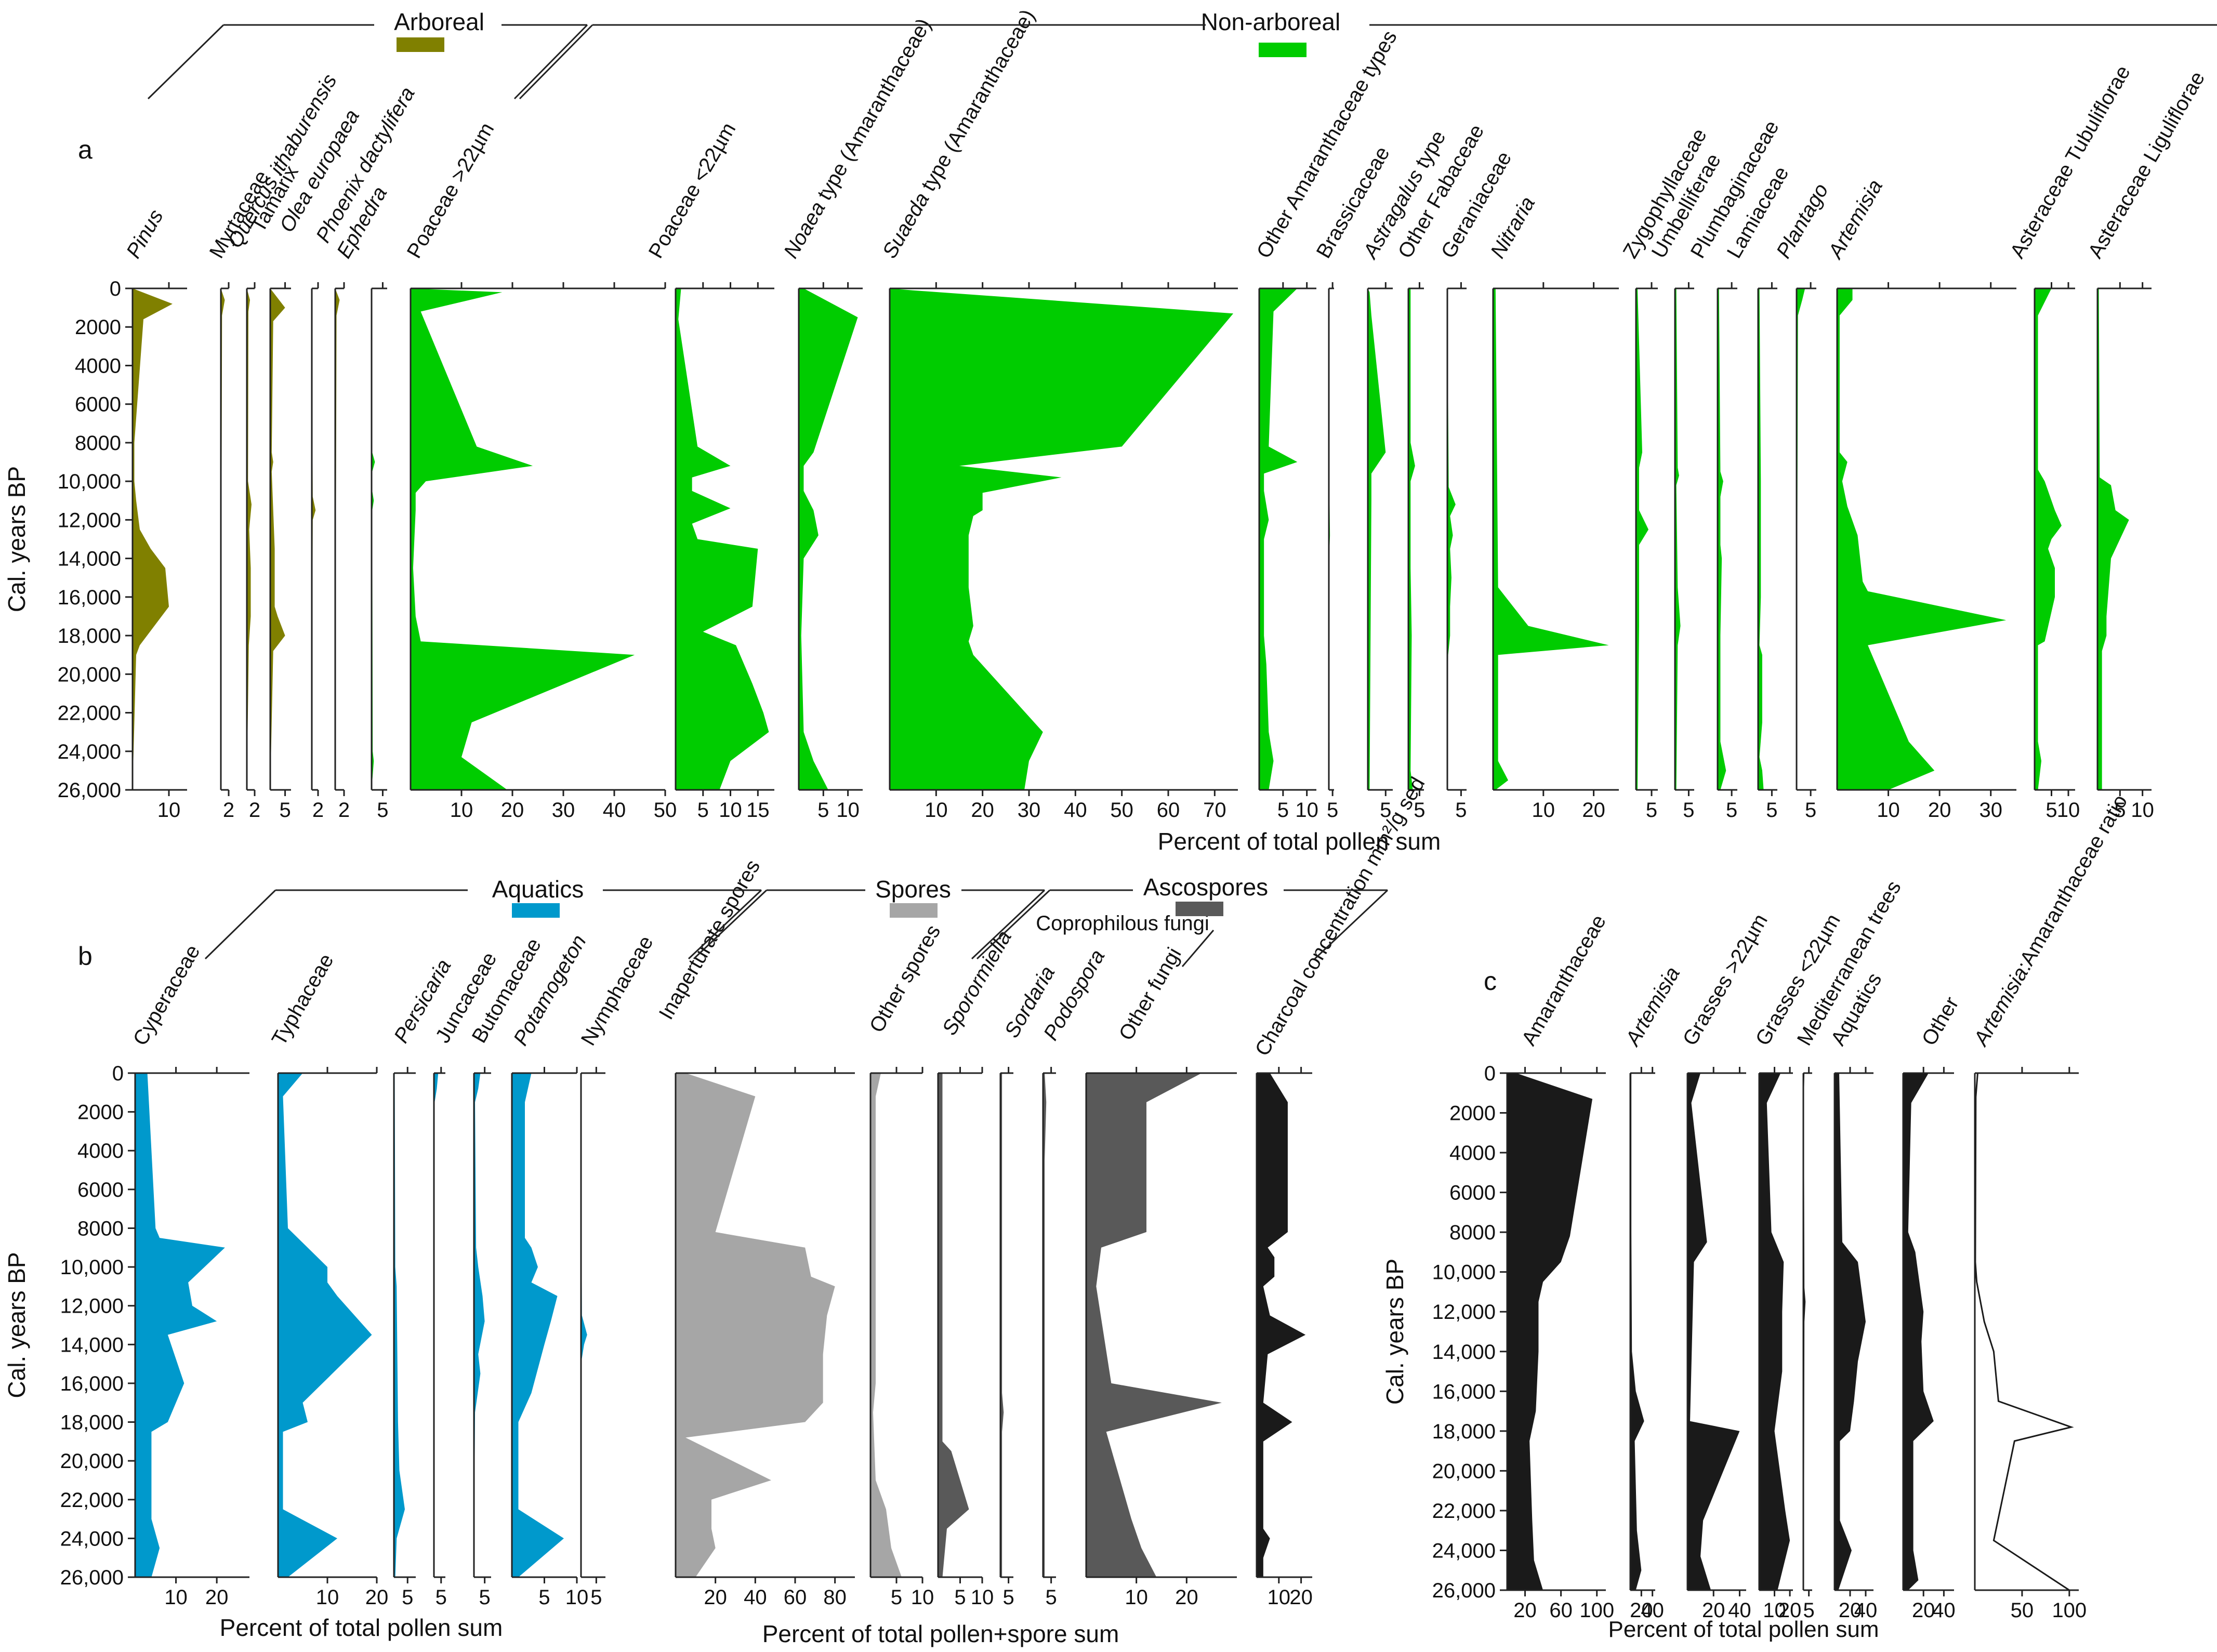 Image resolution: width=2217 pixels, height=1652 pixels. What do you see at coordinates (328, 1597) in the screenshot?
I see `x-tick-label-typhaceae: 10` at bounding box center [328, 1597].